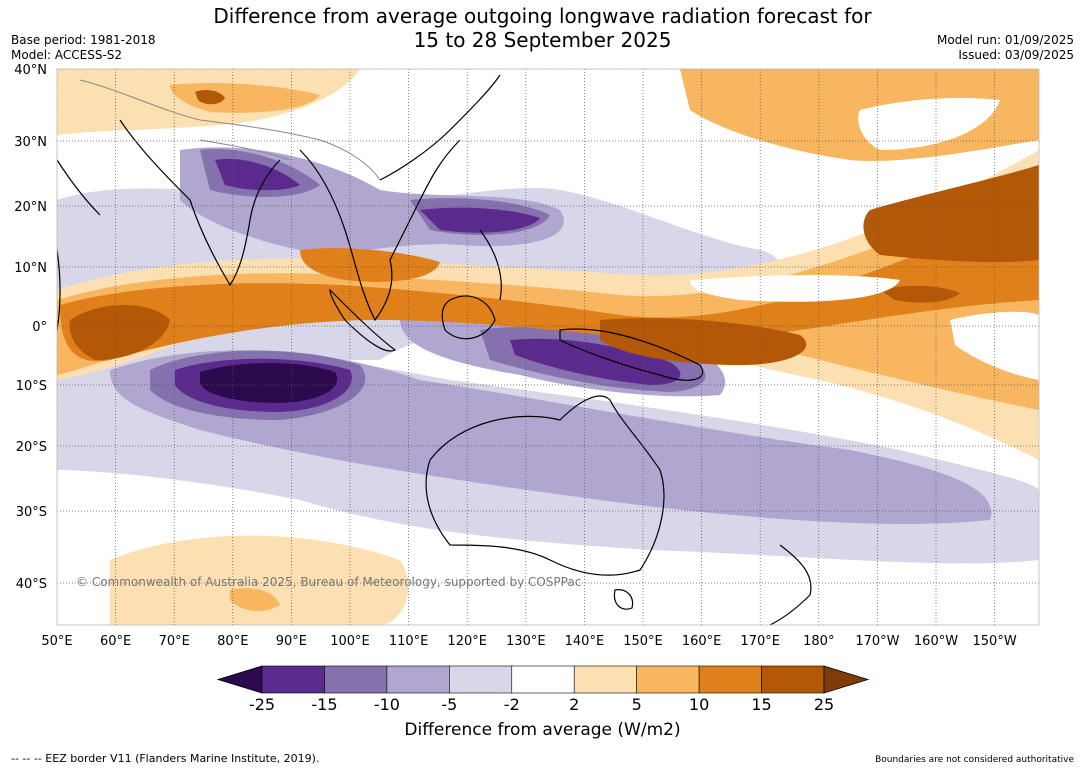 Image resolution: width=1085 pixels, height=770 pixels. I want to click on lon-label: 100°E, so click(350, 641).